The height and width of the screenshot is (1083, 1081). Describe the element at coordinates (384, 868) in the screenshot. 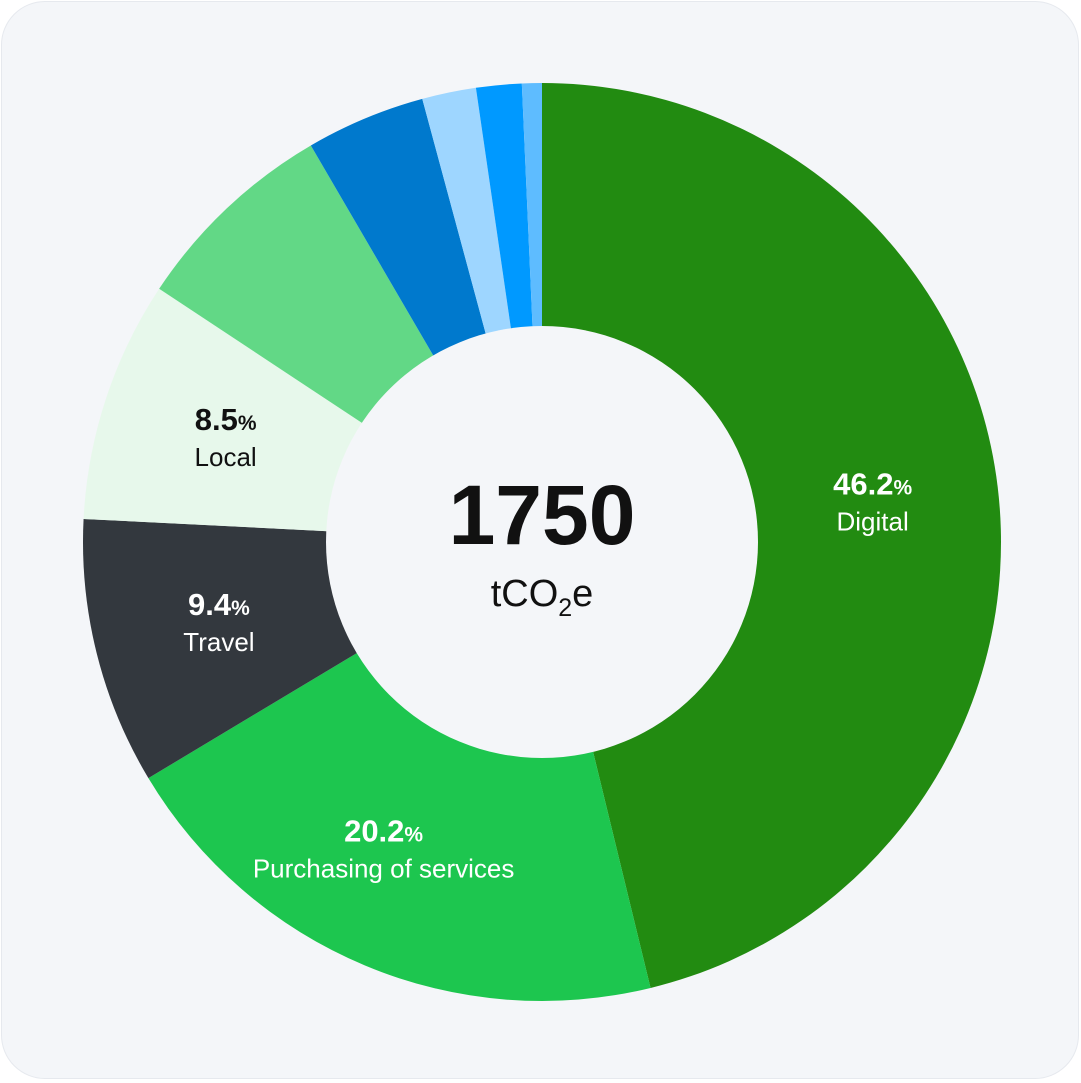

I see `category-label-purchasing-of-services: Purchasing of services` at that location.